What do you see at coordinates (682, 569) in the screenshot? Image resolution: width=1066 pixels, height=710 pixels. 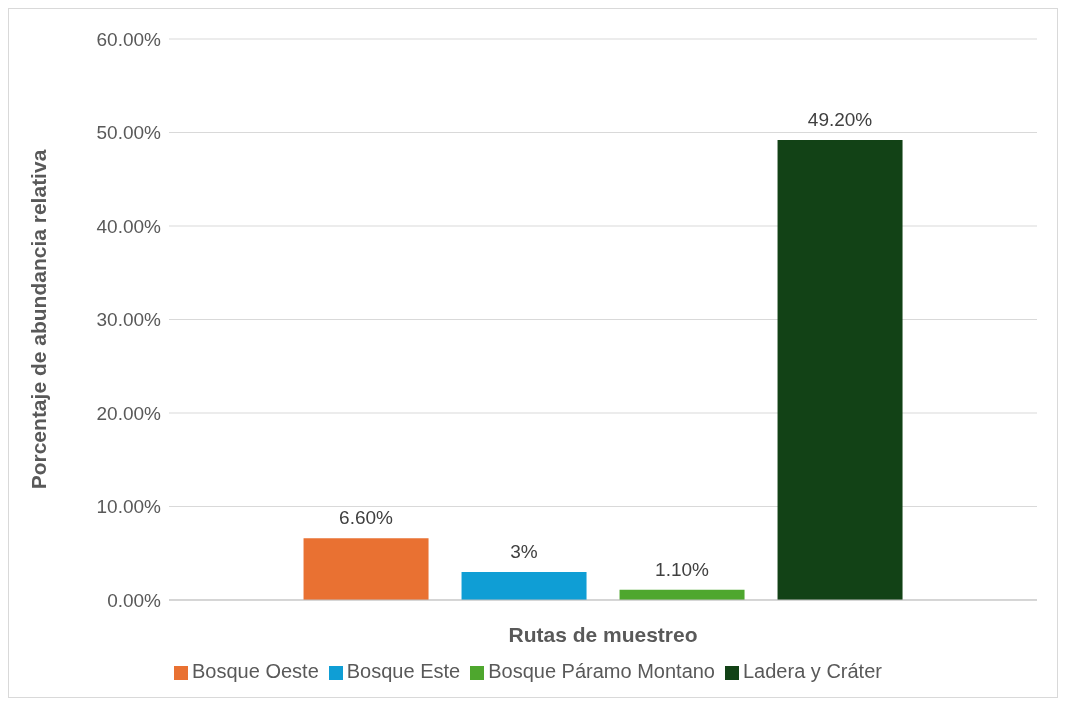 I see `data-label: 1.10%` at bounding box center [682, 569].